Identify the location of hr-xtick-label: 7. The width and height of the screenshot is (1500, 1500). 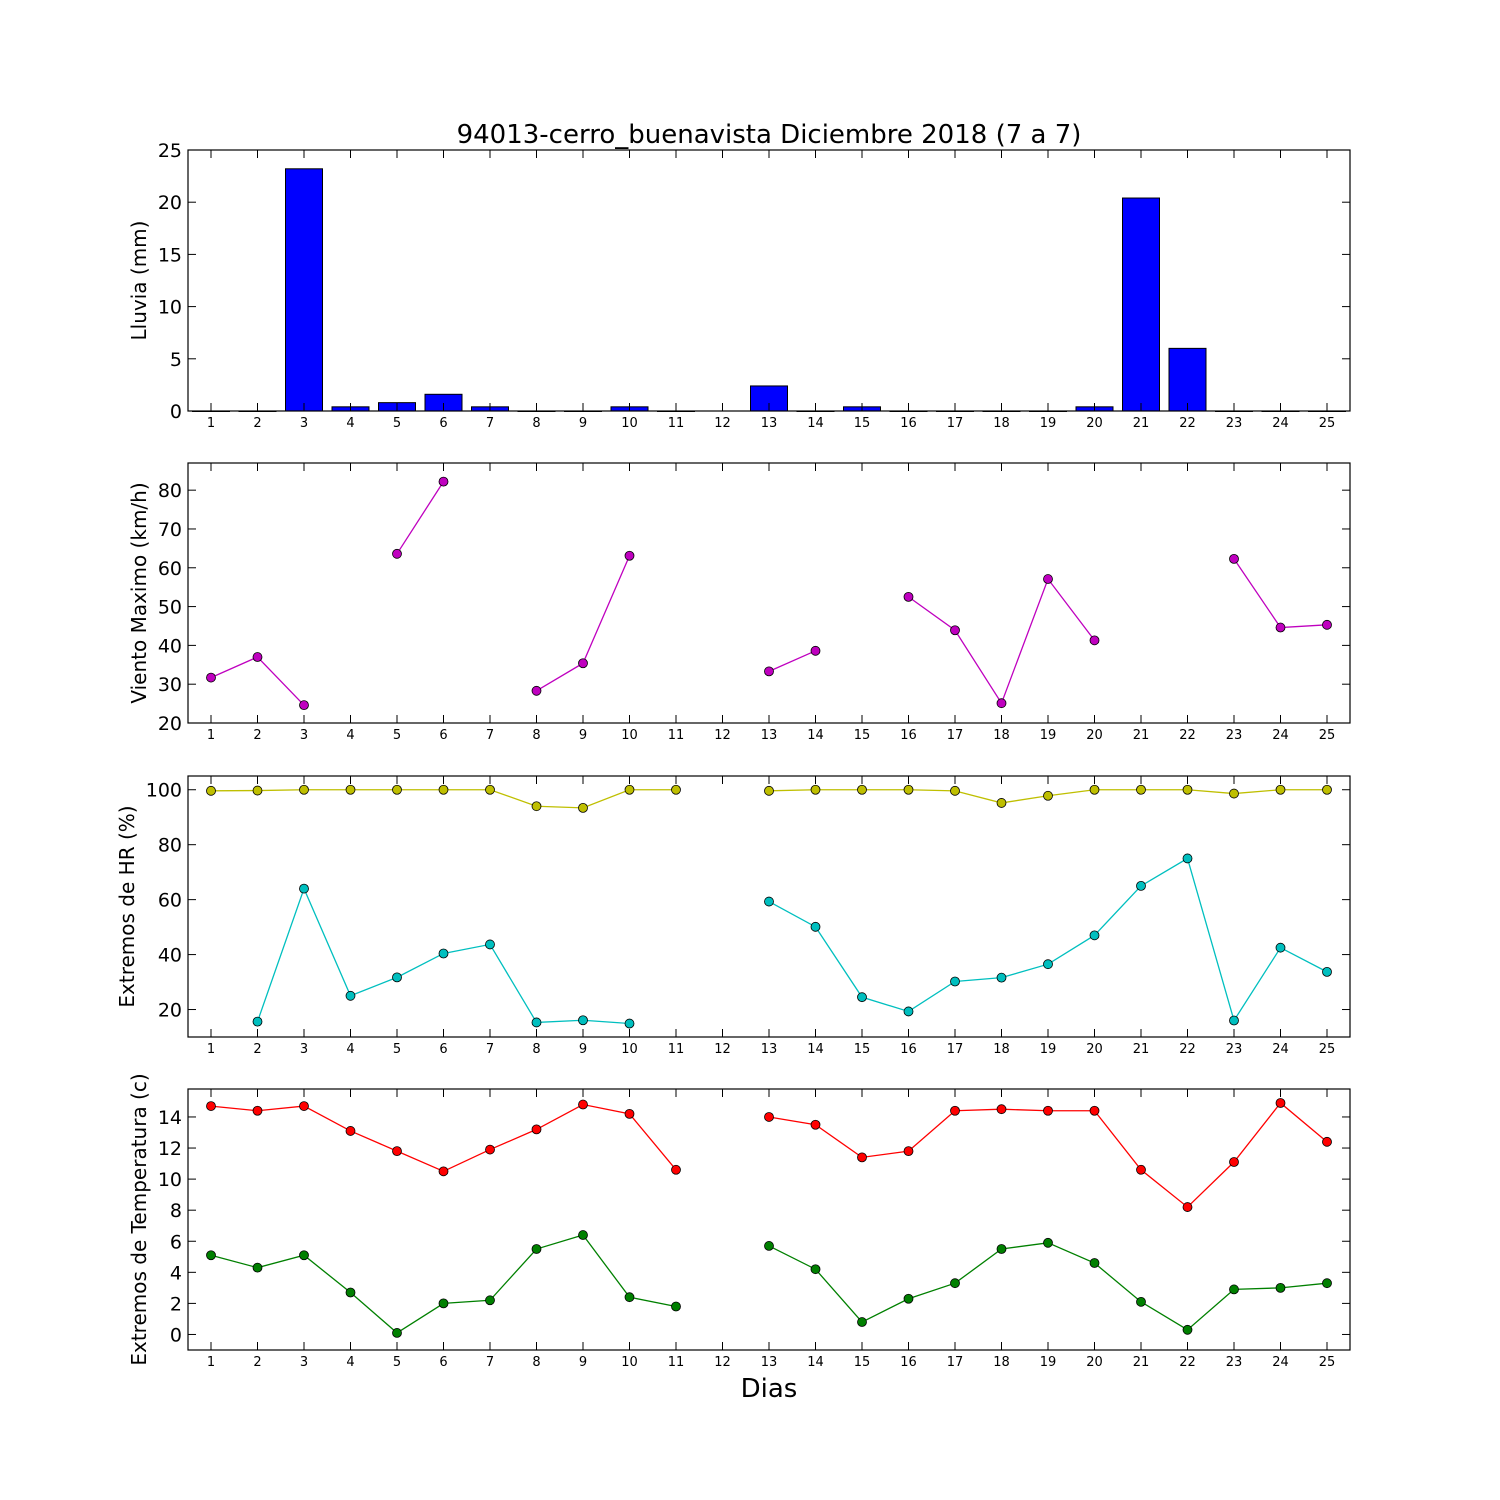
(490, 1049).